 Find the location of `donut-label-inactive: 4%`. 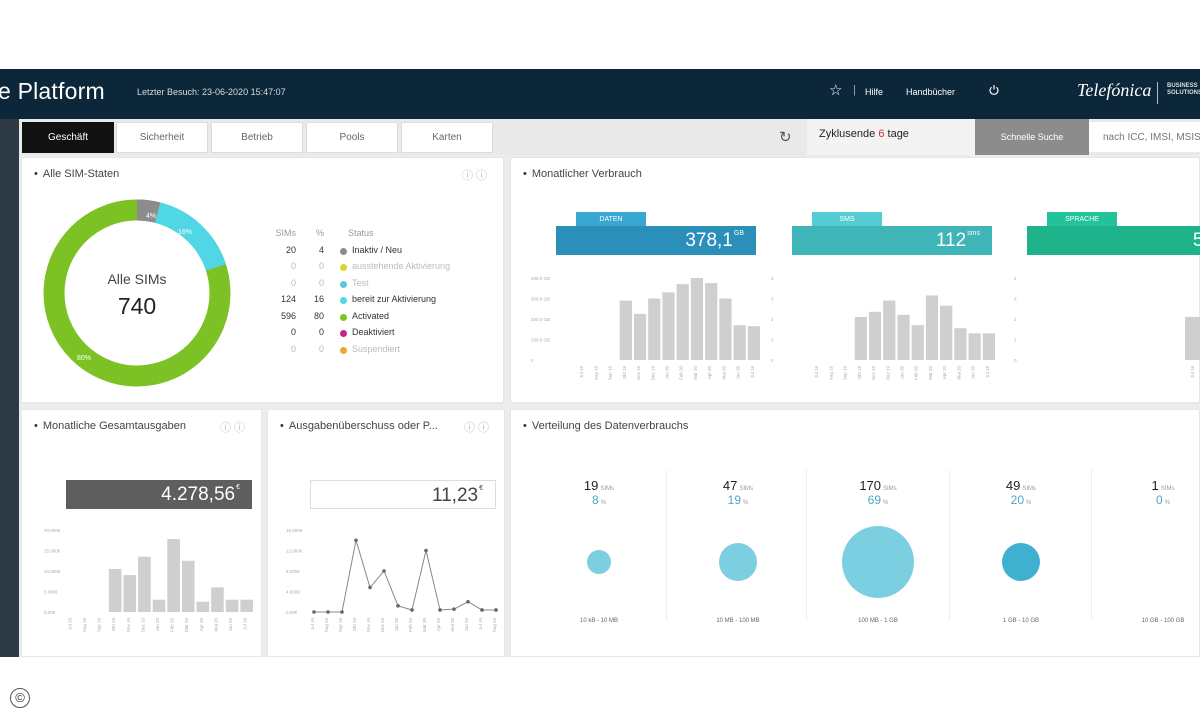

donut-label-inactive: 4% is located at coordinates (151, 216).